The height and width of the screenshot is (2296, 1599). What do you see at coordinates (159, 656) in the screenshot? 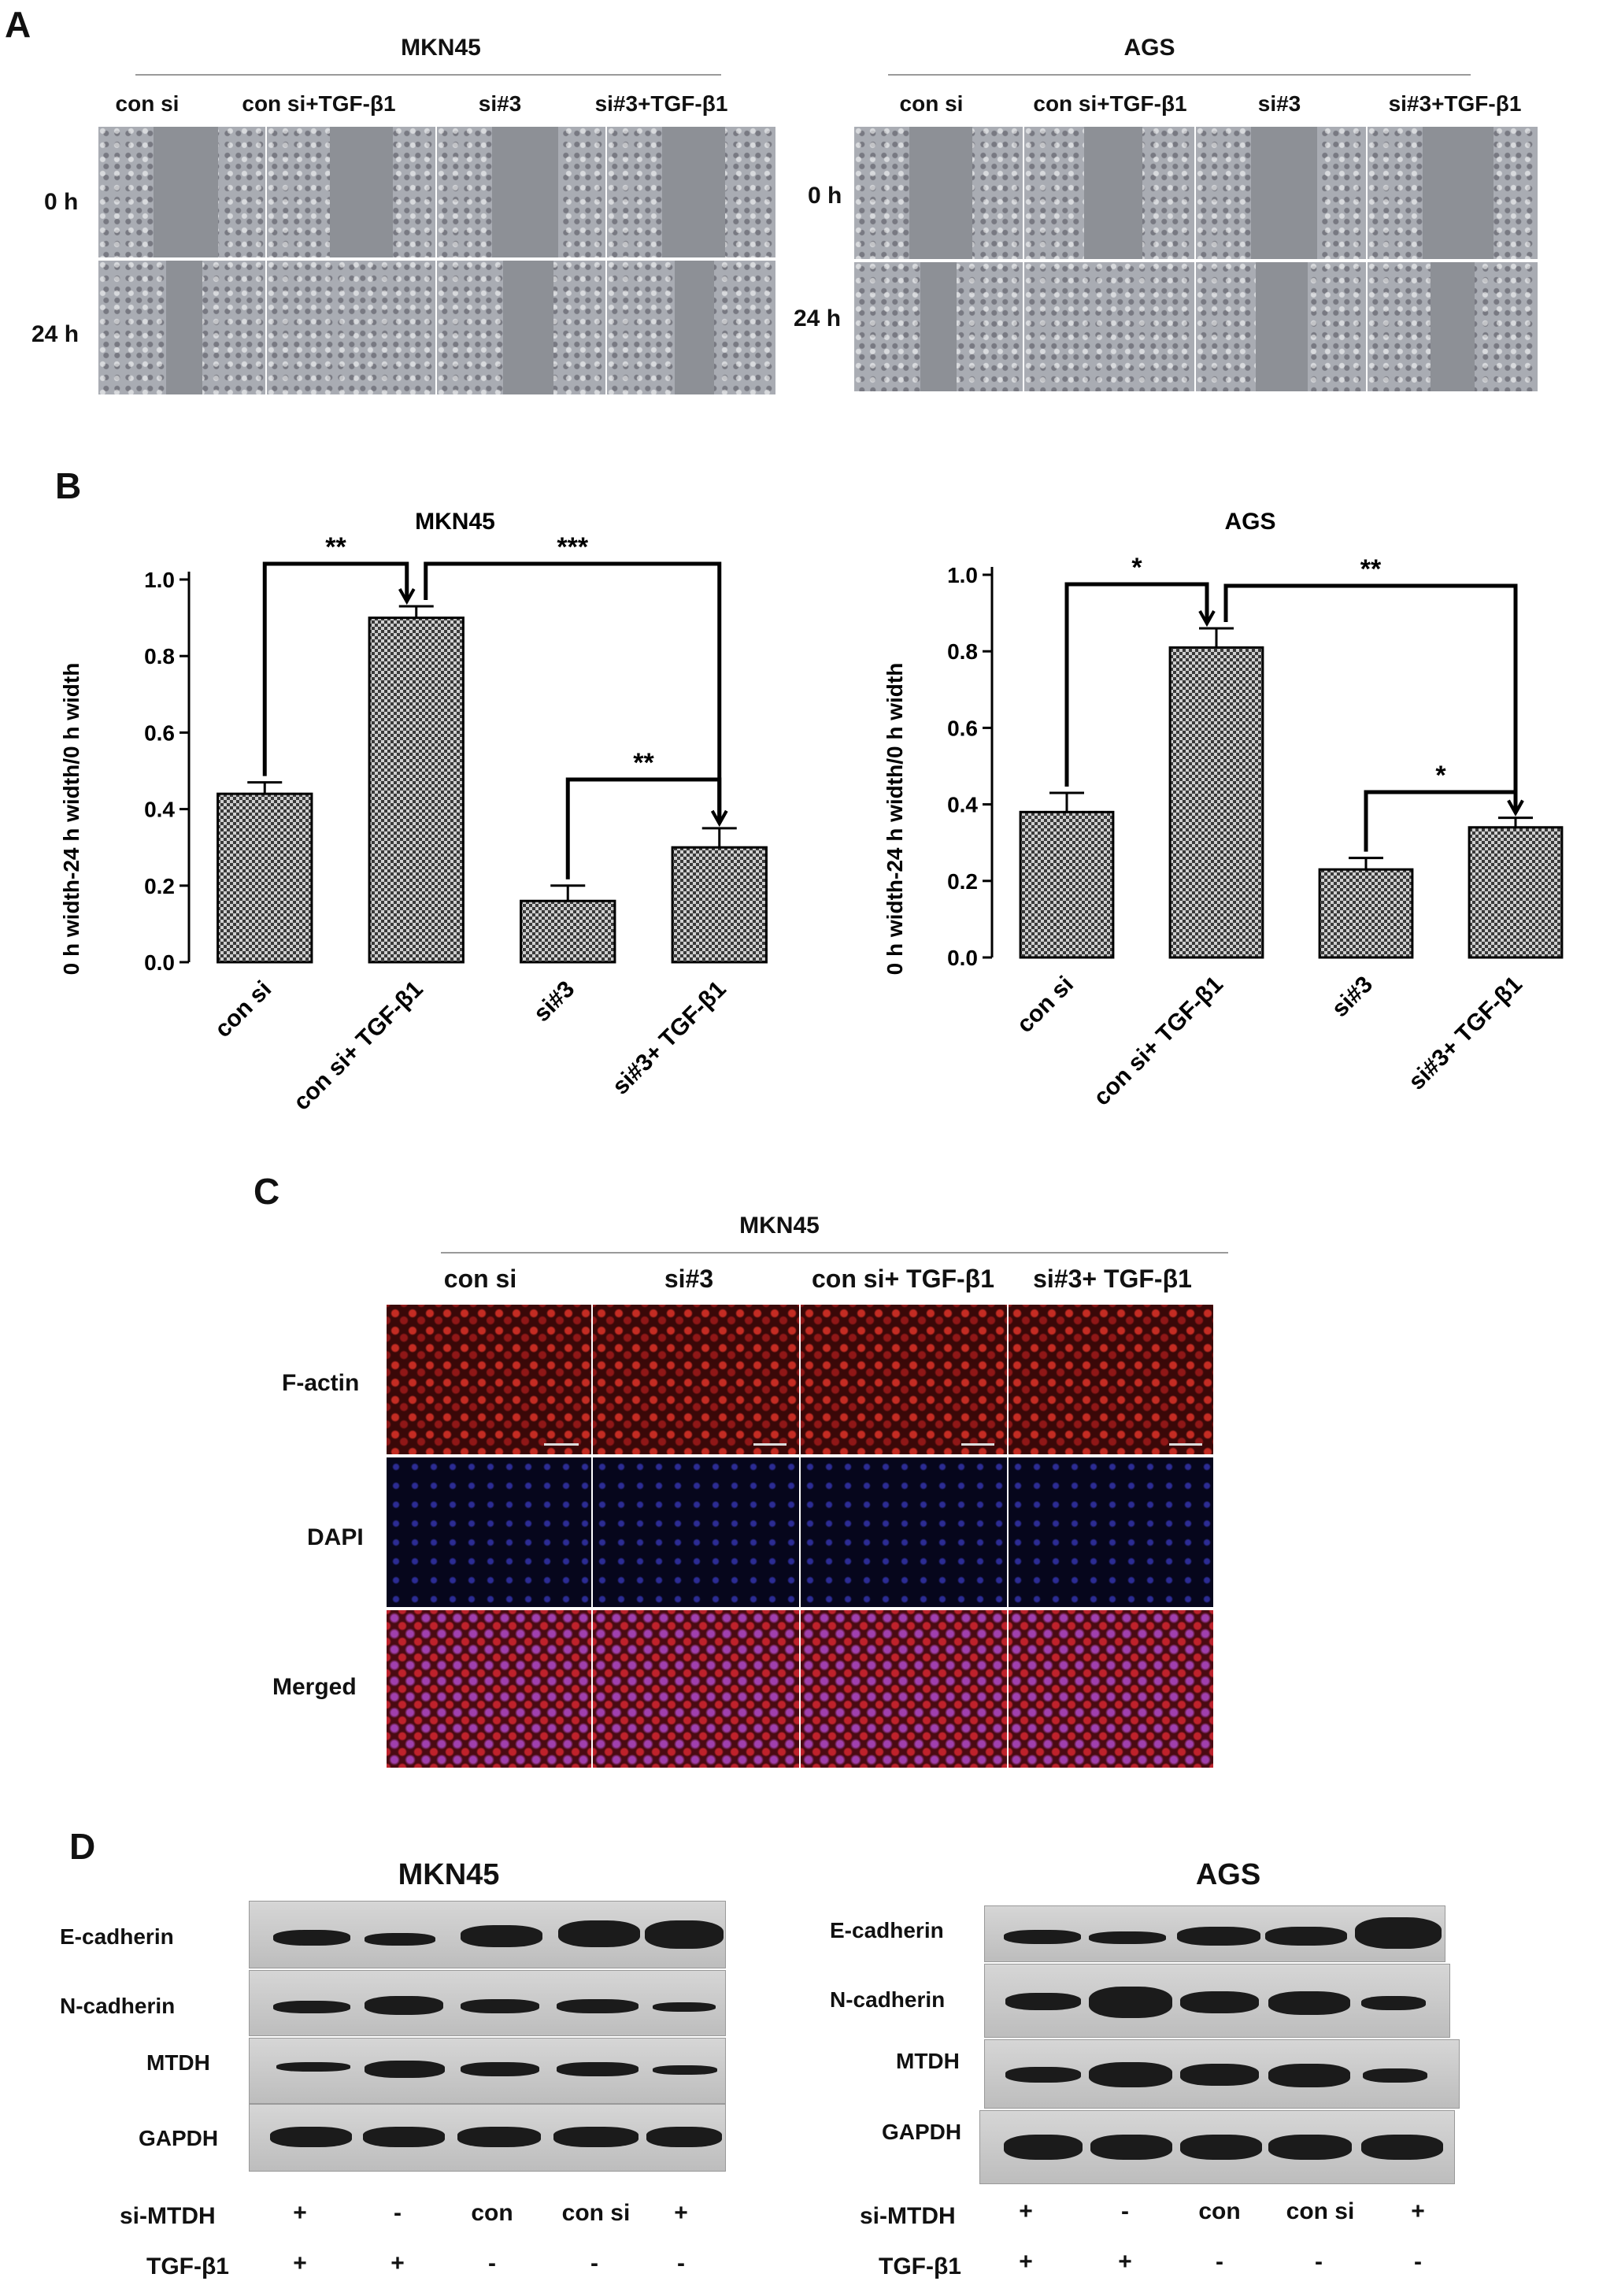
I see `y-tick-label: 0.8` at bounding box center [159, 656].